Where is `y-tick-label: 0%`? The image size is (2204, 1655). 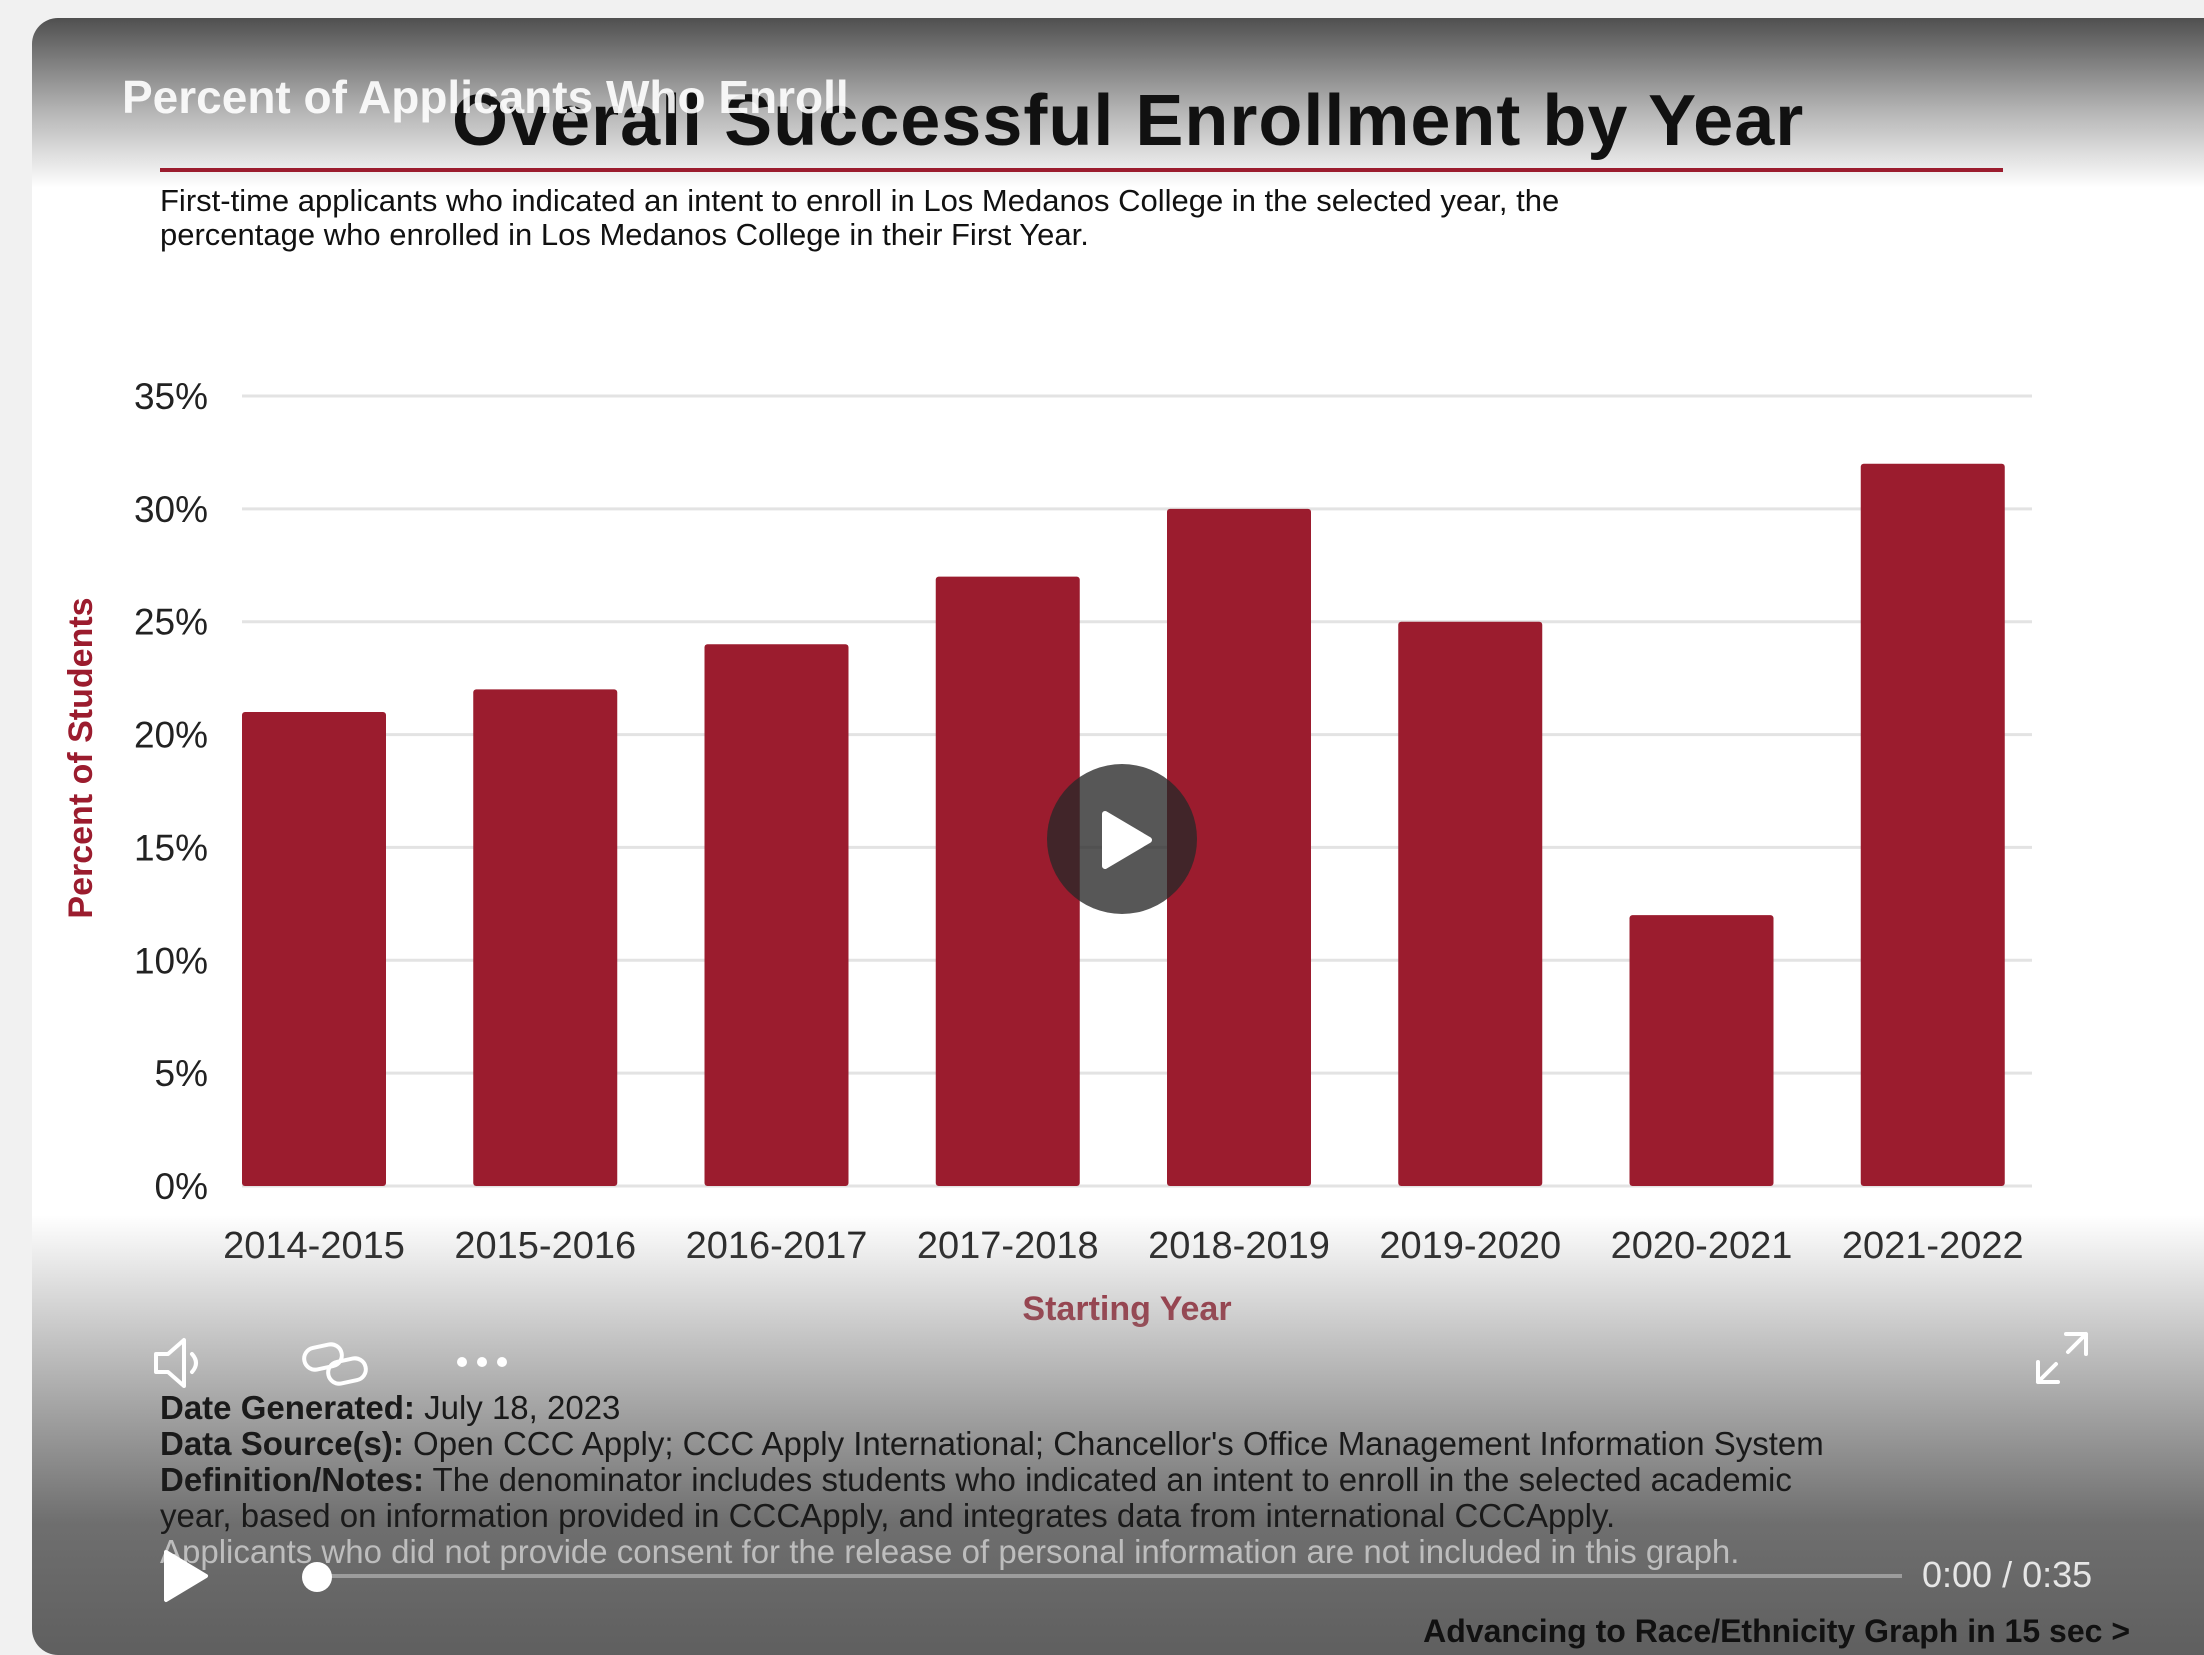 y-tick-label: 0% is located at coordinates (181, 1186).